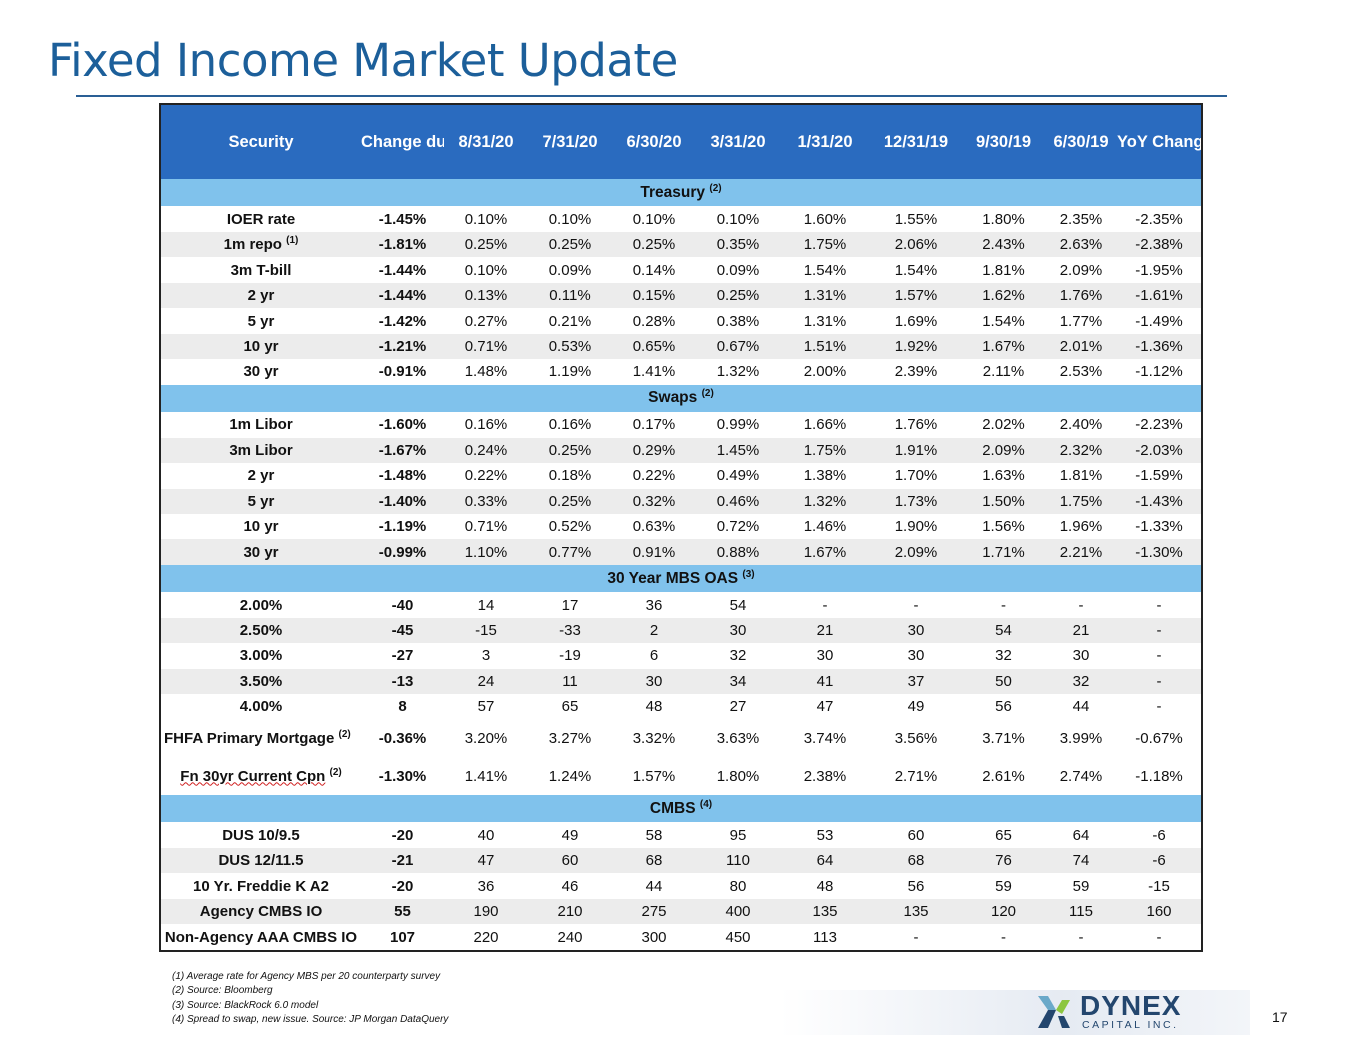 This screenshot has width=1365, height=1055. Describe the element at coordinates (261, 321) in the screenshot. I see `row-label: 5 yr` at that location.